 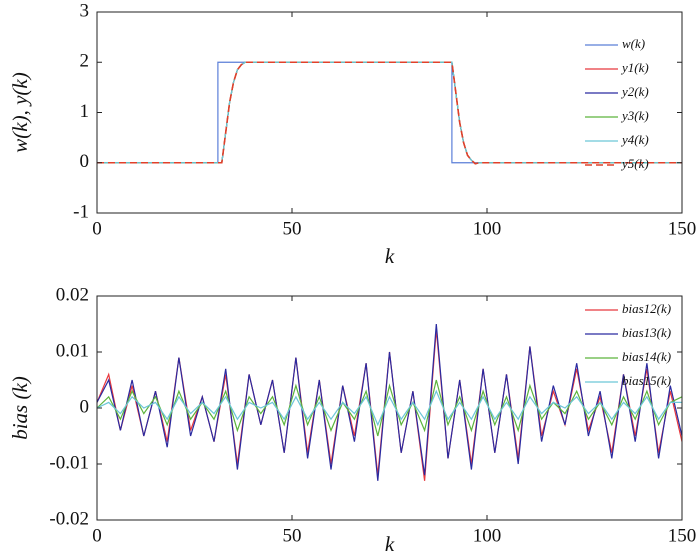 I want to click on legend-label: bias15(k), so click(x=646, y=380).